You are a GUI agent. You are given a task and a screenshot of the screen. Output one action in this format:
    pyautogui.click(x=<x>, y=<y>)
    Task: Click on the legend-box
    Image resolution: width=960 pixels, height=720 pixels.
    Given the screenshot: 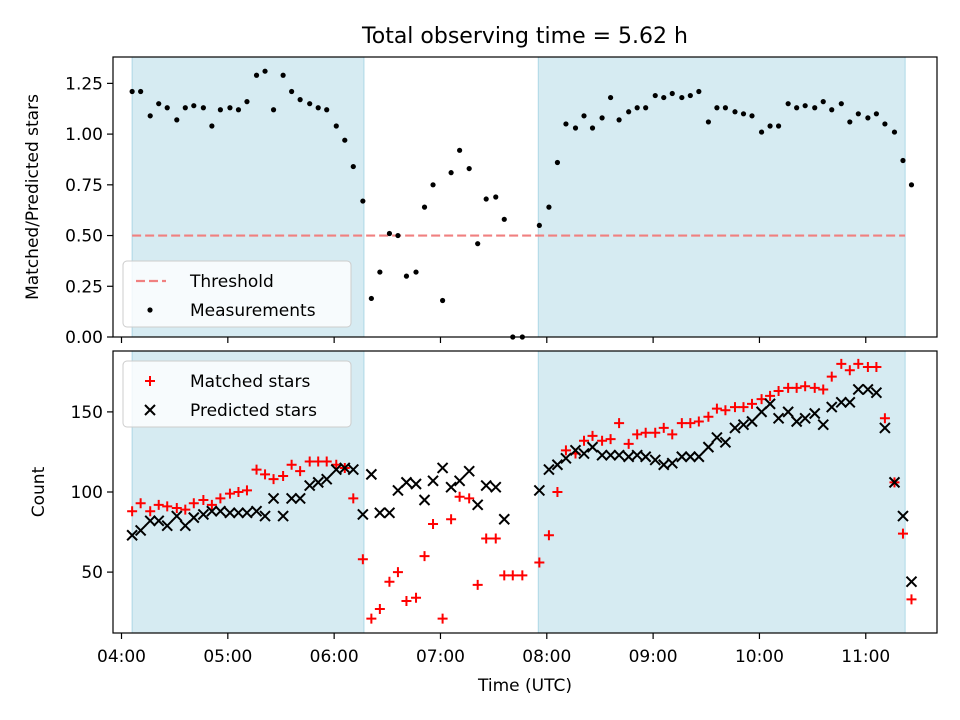 What is the action you would take?
    pyautogui.click(x=237, y=394)
    